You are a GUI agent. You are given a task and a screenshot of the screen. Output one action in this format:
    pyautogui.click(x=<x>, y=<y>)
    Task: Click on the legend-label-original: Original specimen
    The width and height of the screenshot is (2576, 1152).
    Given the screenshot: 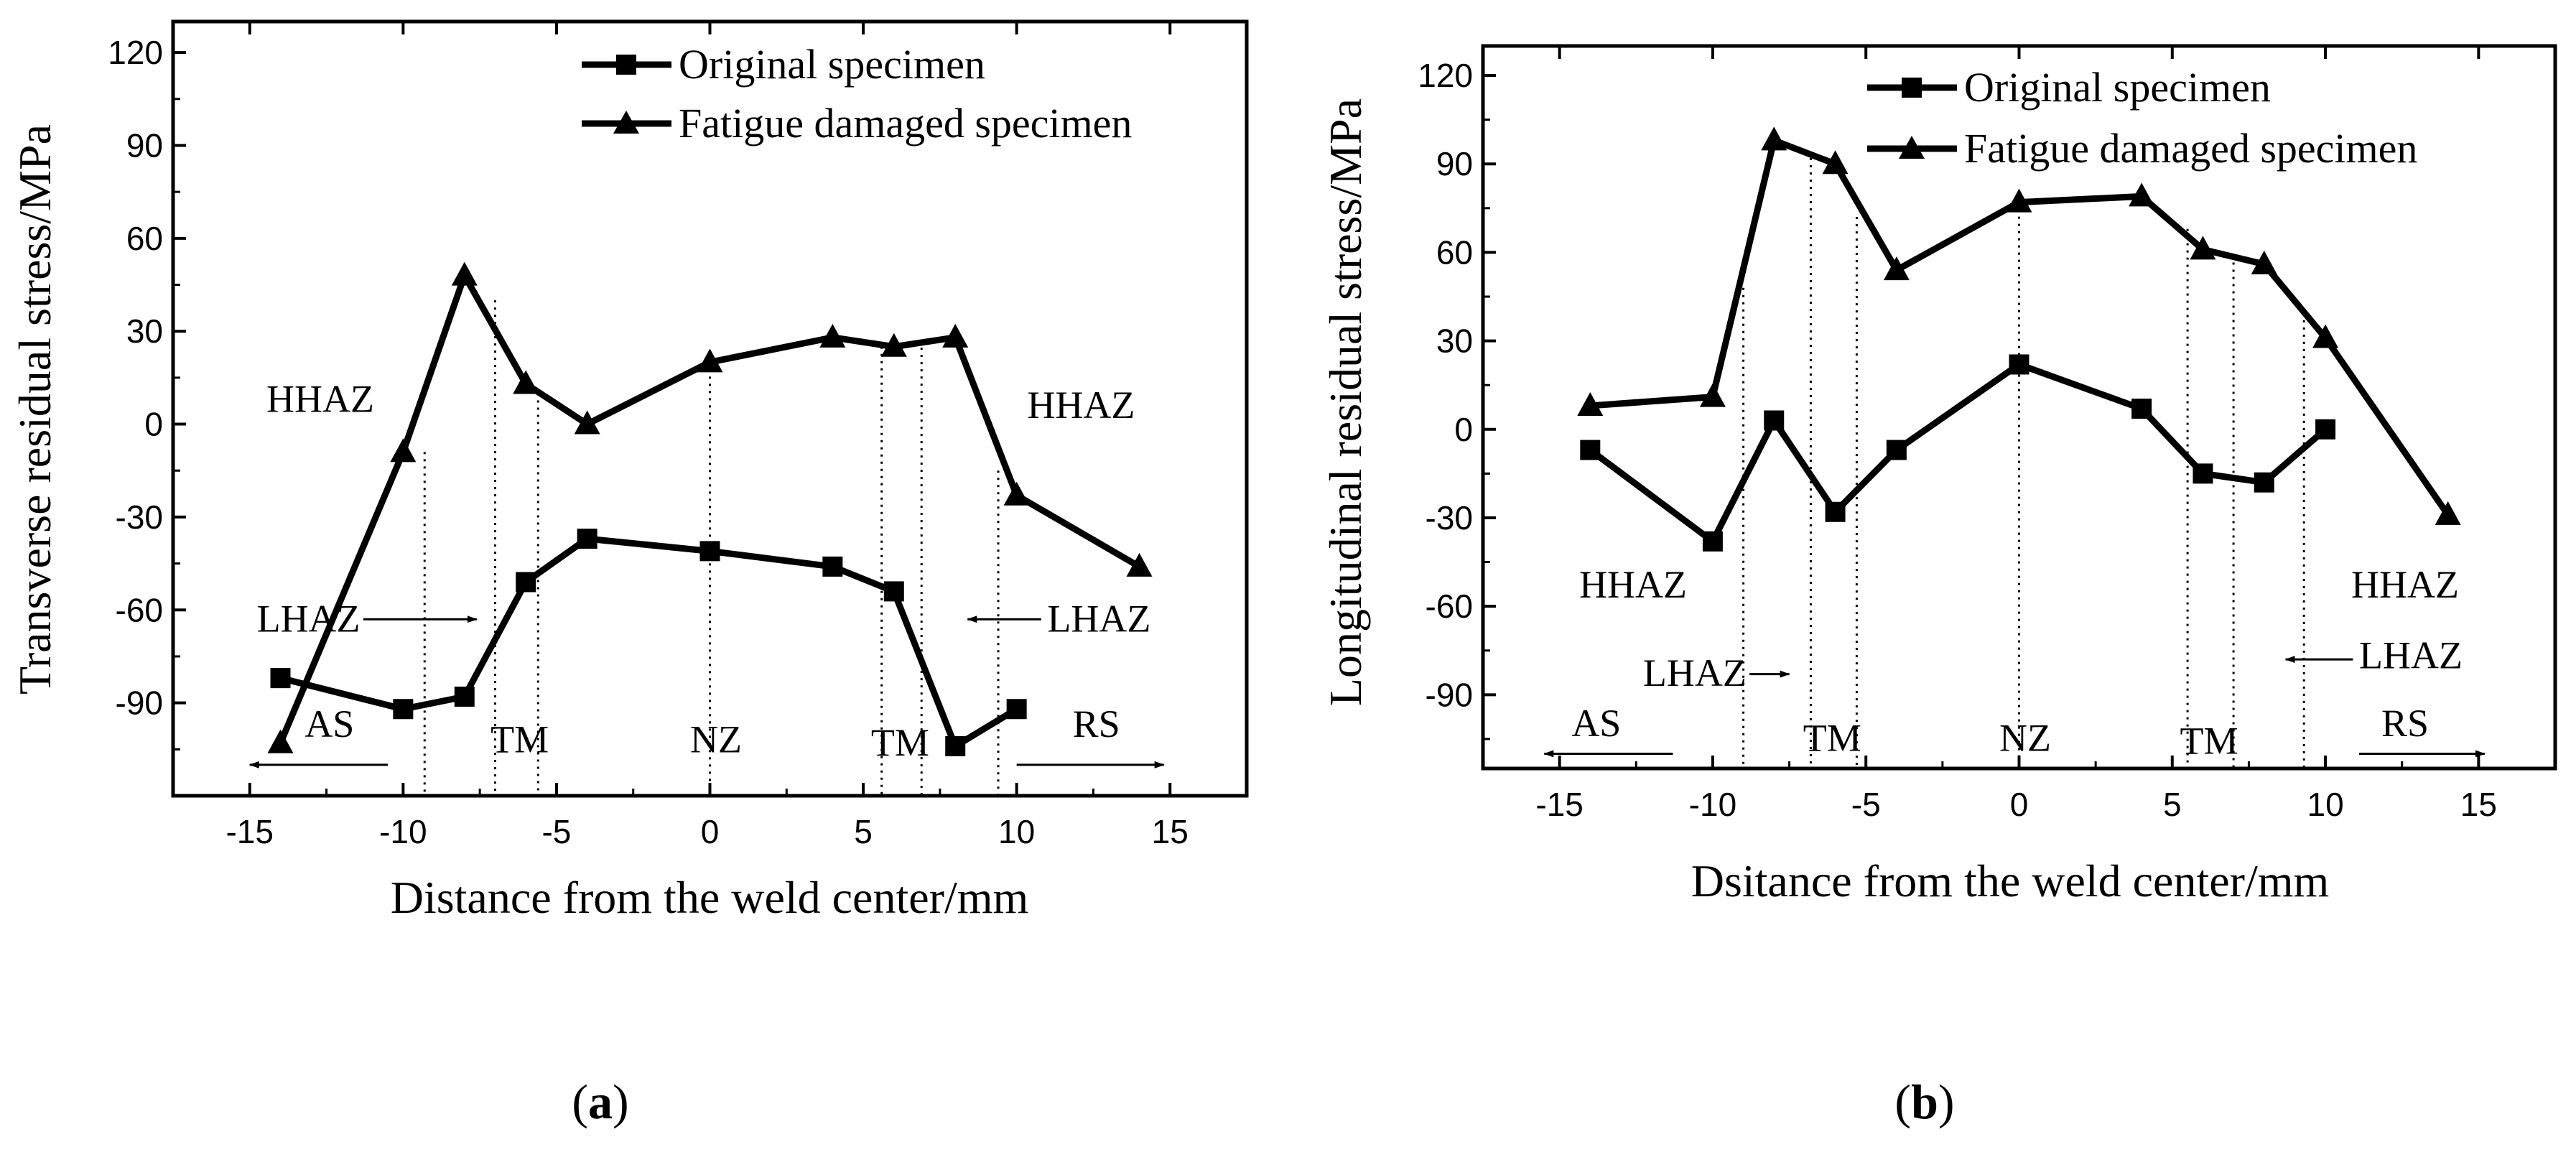 What is the action you would take?
    pyautogui.click(x=832, y=64)
    